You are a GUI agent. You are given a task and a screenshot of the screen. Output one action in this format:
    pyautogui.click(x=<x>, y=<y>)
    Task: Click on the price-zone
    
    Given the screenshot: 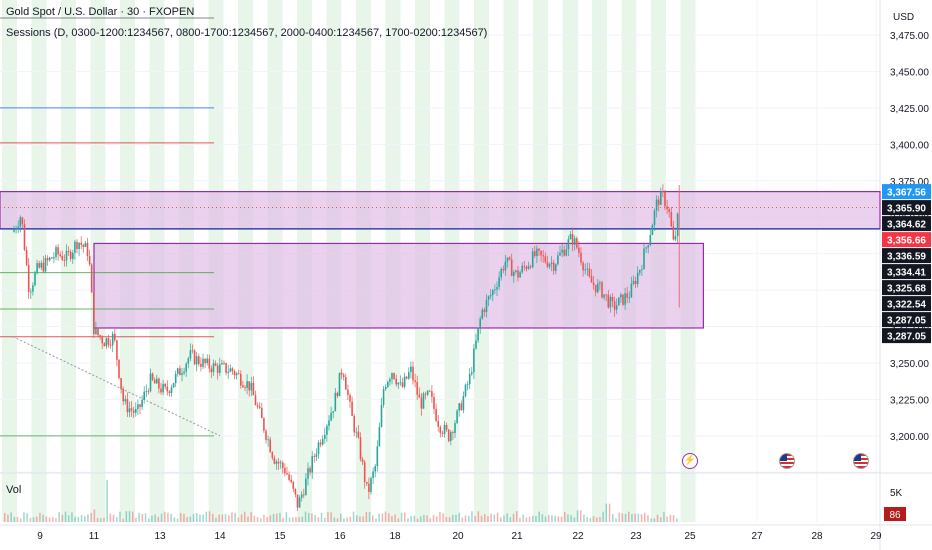 What is the action you would take?
    pyautogui.click(x=440, y=210)
    